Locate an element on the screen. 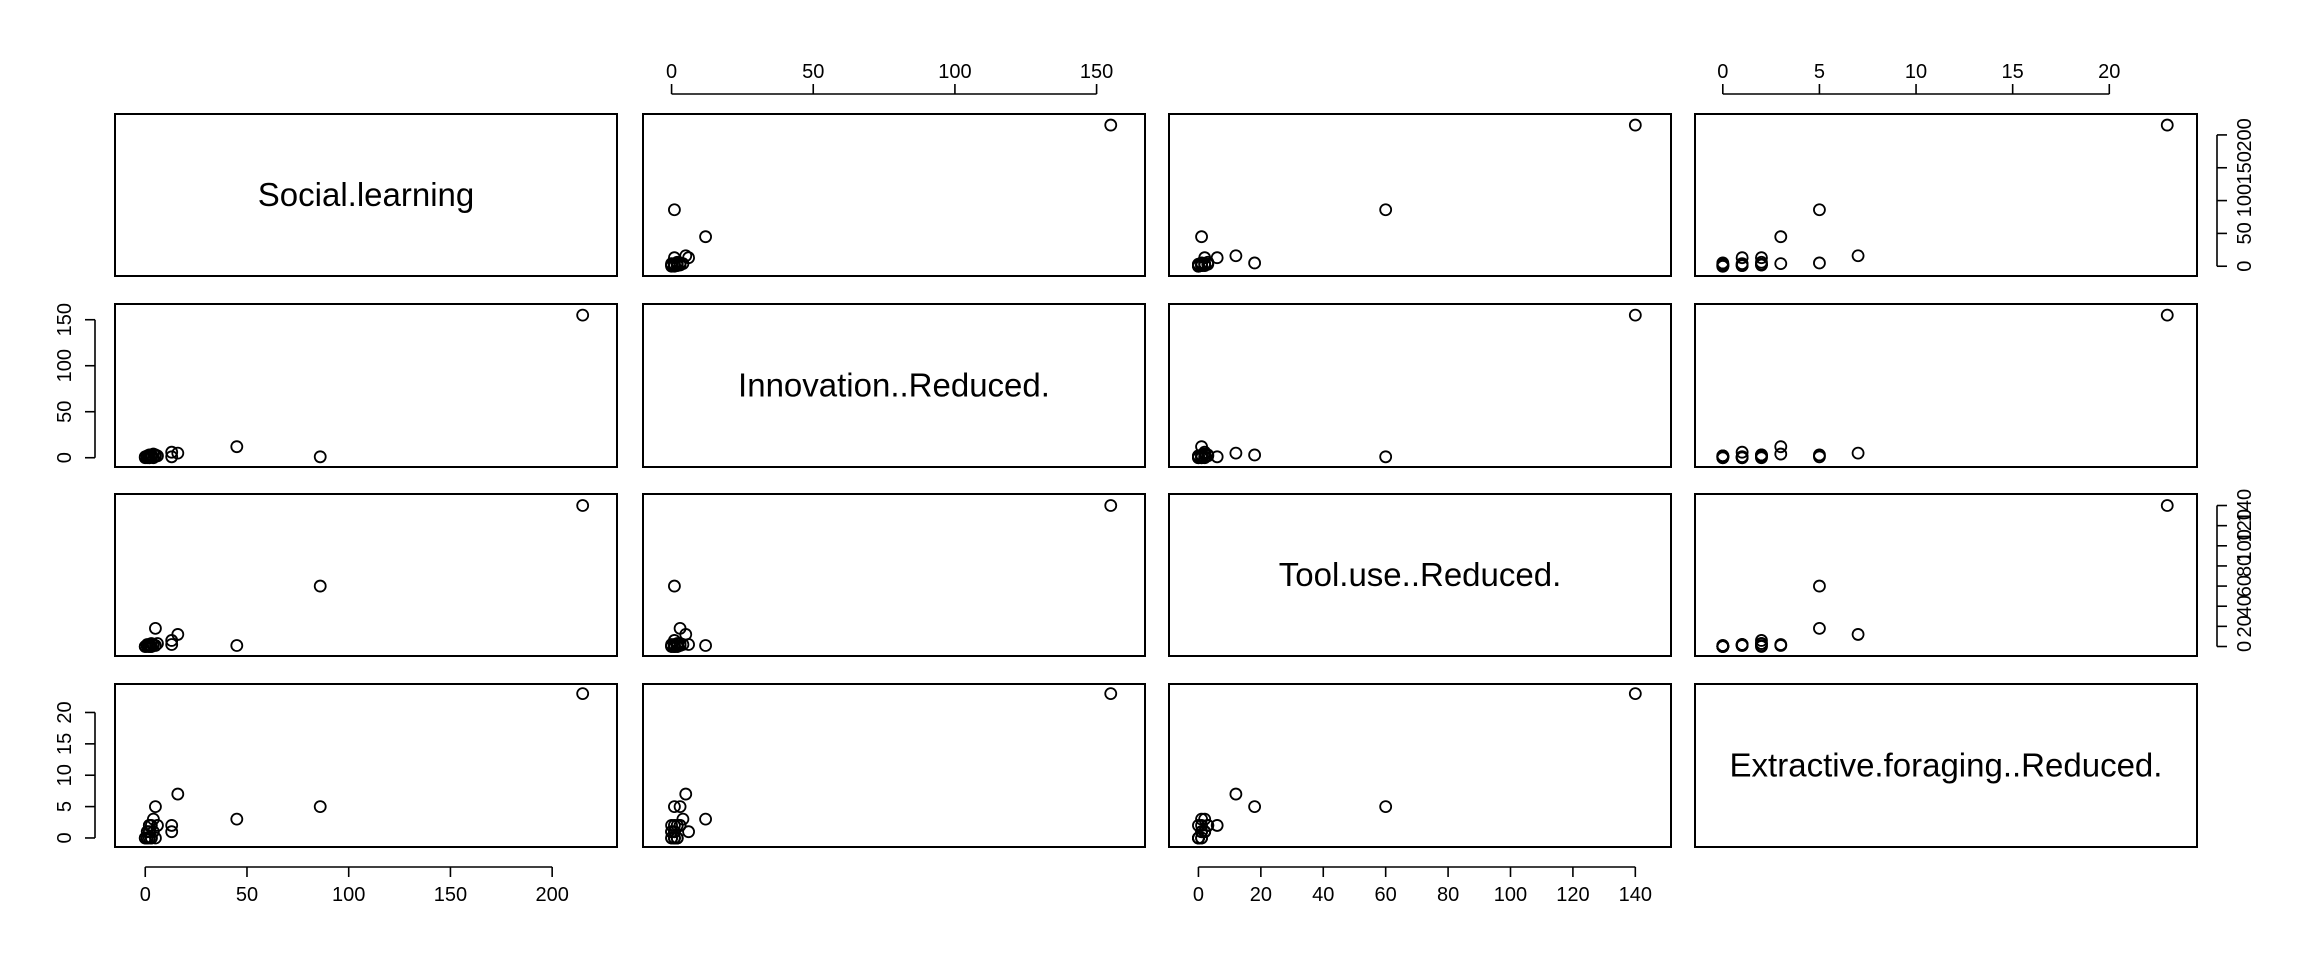  y-tick-label-left-row4-2: 5 is located at coordinates (65, 806).